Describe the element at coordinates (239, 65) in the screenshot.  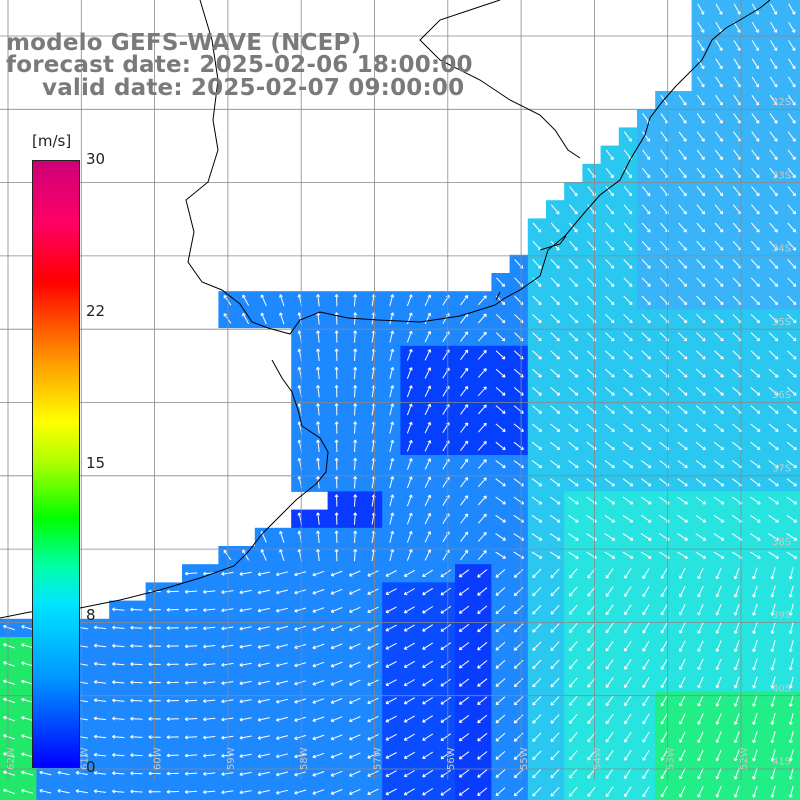
I see `title-forecast-date: forecast date: 2025-02-06 18:00:00` at that location.